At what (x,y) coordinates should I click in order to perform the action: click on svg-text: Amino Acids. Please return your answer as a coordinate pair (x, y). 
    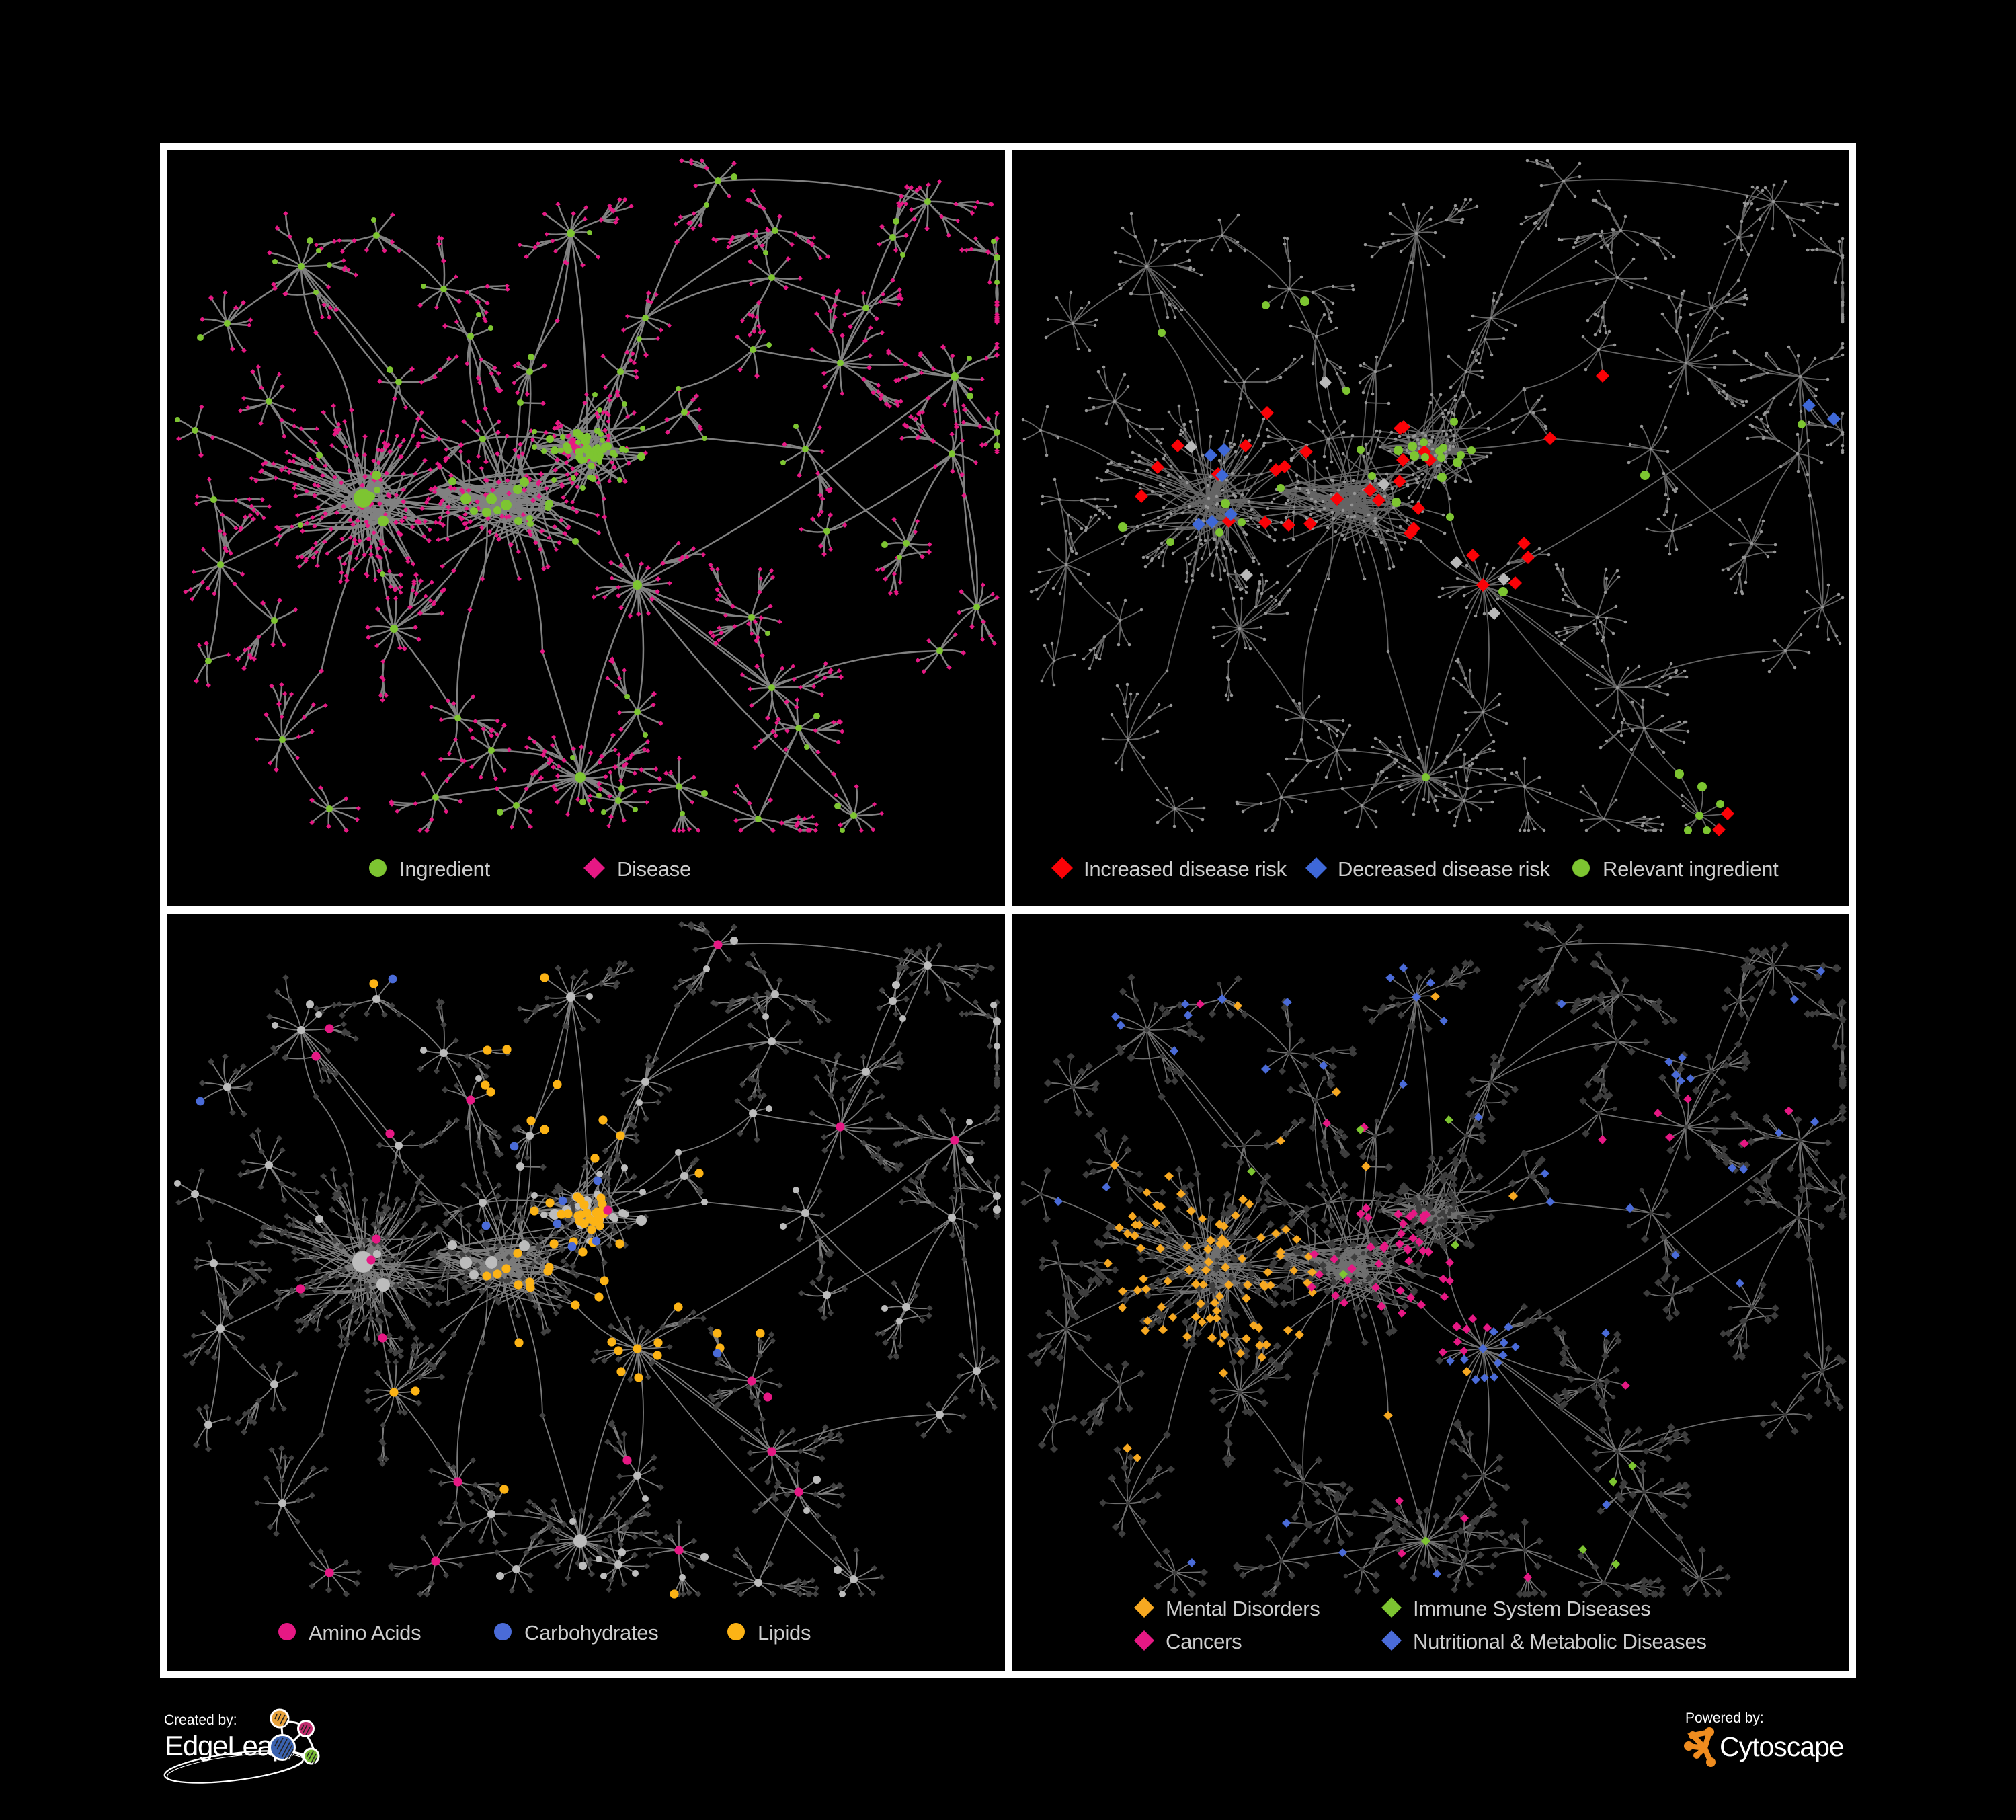
    Looking at the image, I should click on (365, 1633).